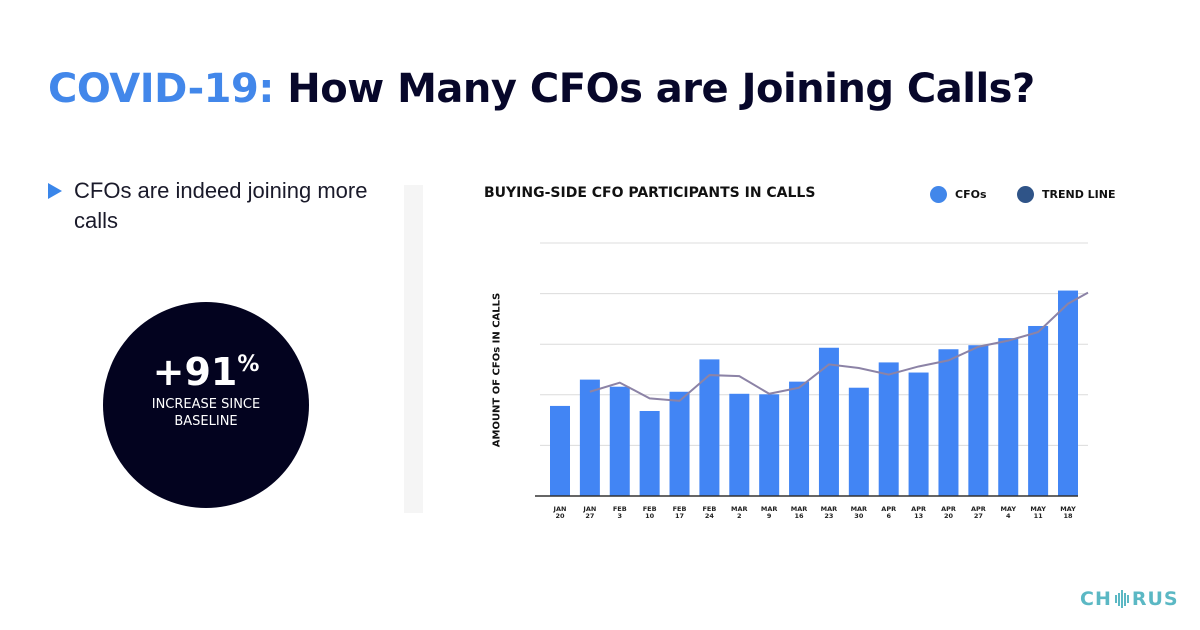 The image size is (1200, 630). I want to click on x-tick-label: 9, so click(769, 516).